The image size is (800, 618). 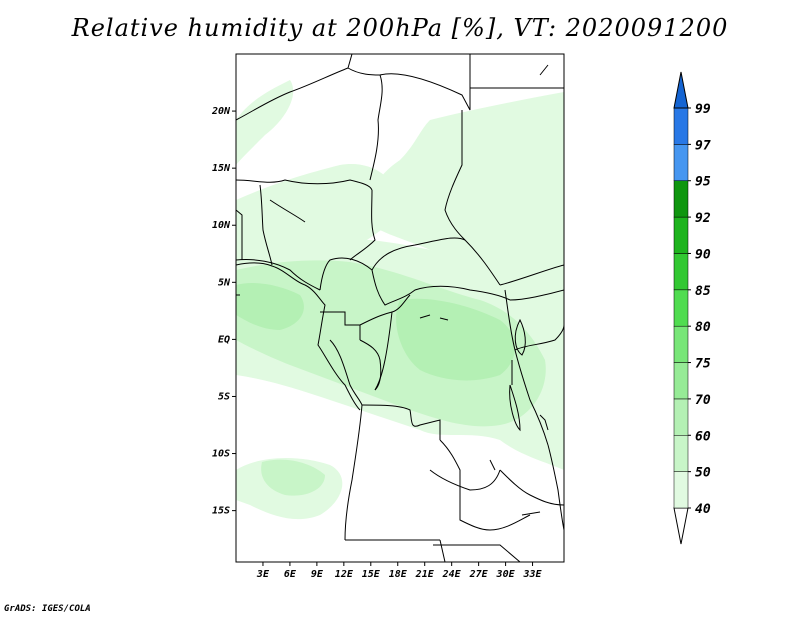 I want to click on lat-tick-label: 15N, so click(x=221, y=168).